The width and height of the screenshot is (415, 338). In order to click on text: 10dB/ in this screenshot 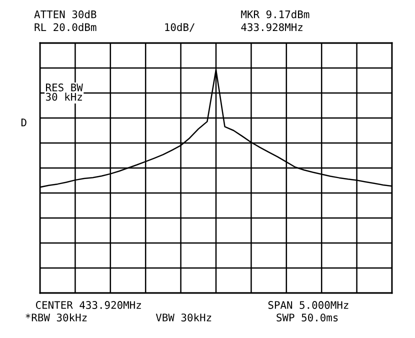, I will do `click(179, 27)`.